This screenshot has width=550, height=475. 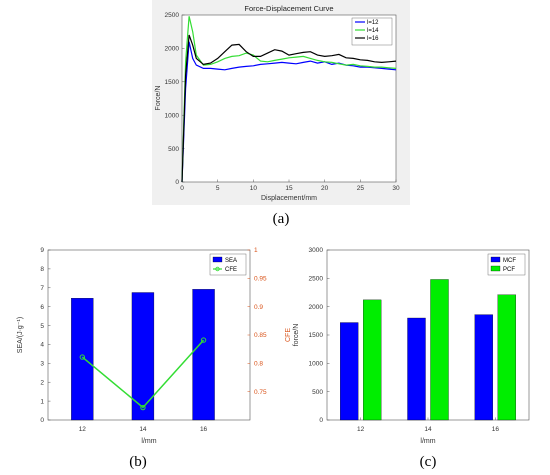 I want to click on x-tick-label: 30, so click(x=396, y=188).